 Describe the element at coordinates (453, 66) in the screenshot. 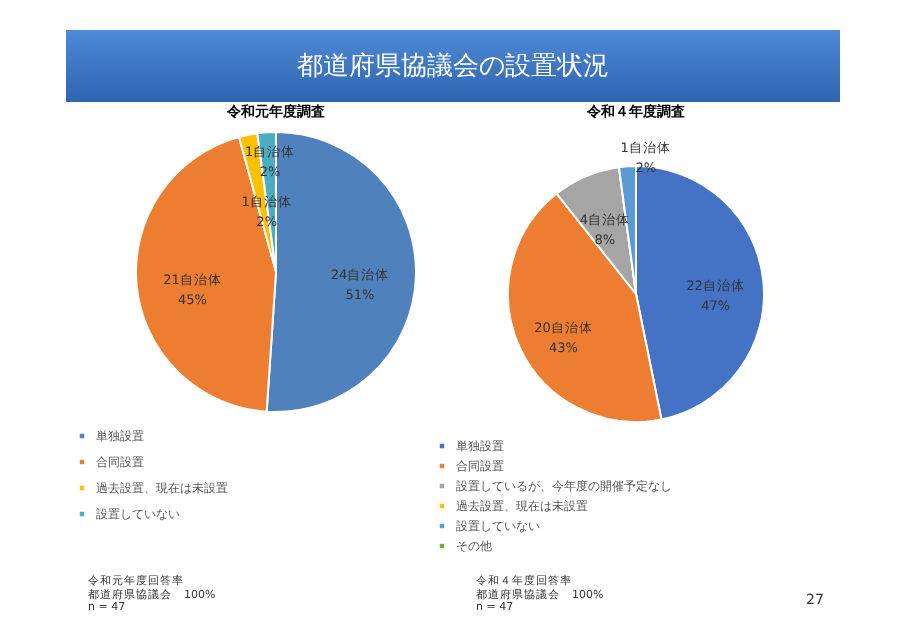

I see `chart-title: 都道府県協議会の設置状況` at that location.